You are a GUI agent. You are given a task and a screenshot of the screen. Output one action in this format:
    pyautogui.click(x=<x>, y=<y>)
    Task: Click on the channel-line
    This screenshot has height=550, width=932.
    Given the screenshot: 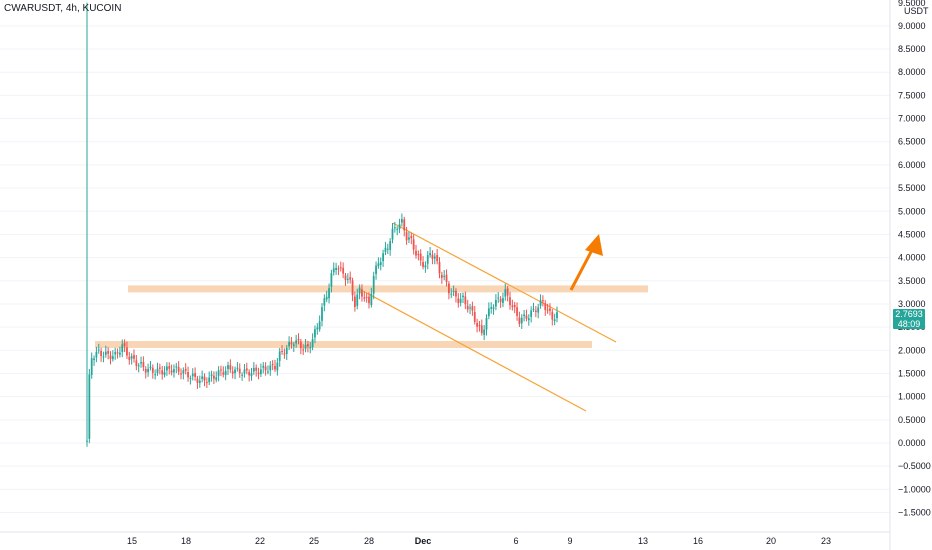 What is the action you would take?
    pyautogui.click(x=504, y=282)
    